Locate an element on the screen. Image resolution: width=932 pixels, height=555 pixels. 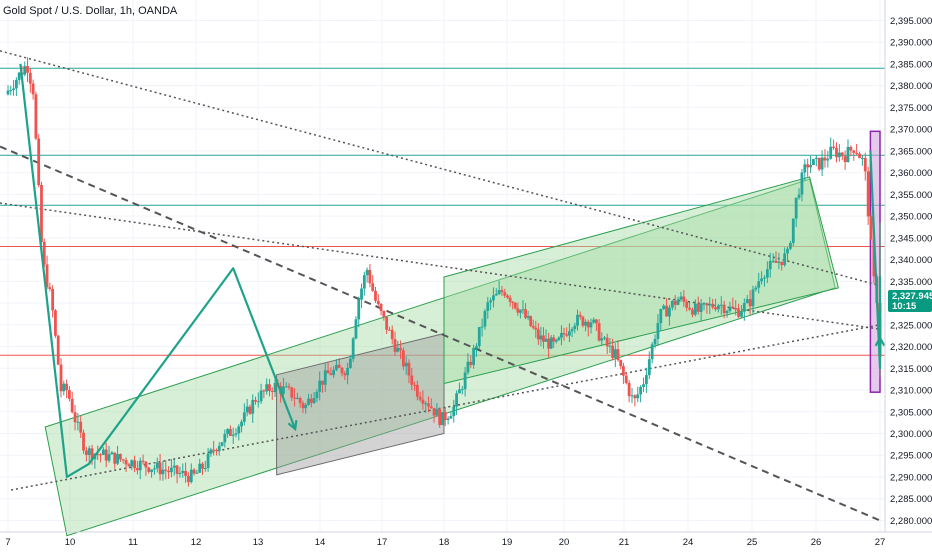
time-tick-label: 14 is located at coordinates (320, 542).